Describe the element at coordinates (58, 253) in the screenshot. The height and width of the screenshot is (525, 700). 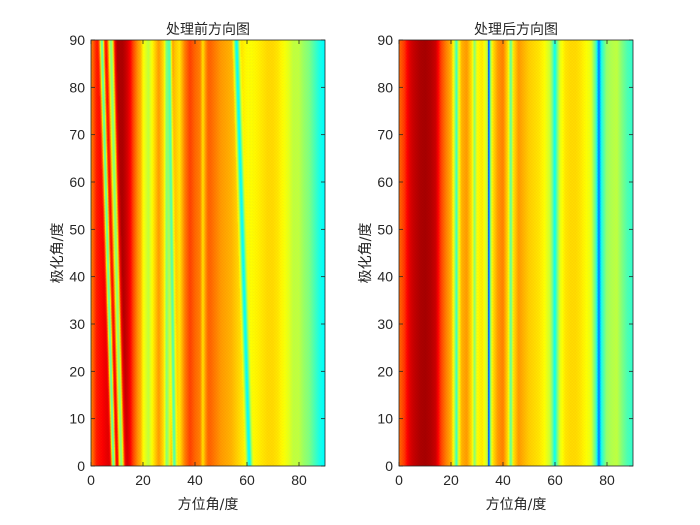
I see `subplot-before-ylabel: 极化角/度` at that location.